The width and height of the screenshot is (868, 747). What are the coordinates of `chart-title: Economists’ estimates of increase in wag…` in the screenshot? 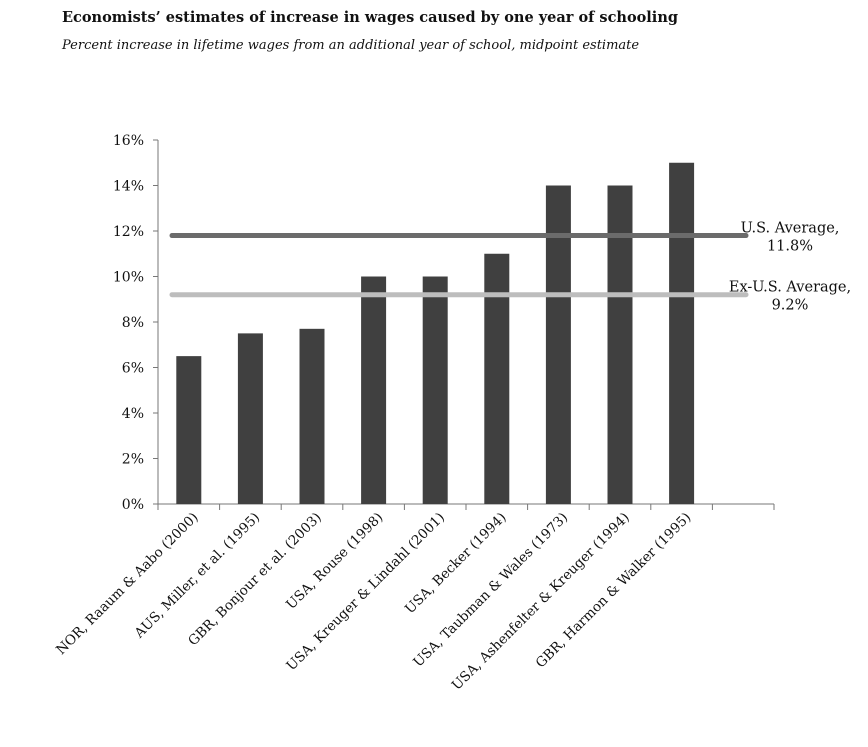 It's located at (370, 17).